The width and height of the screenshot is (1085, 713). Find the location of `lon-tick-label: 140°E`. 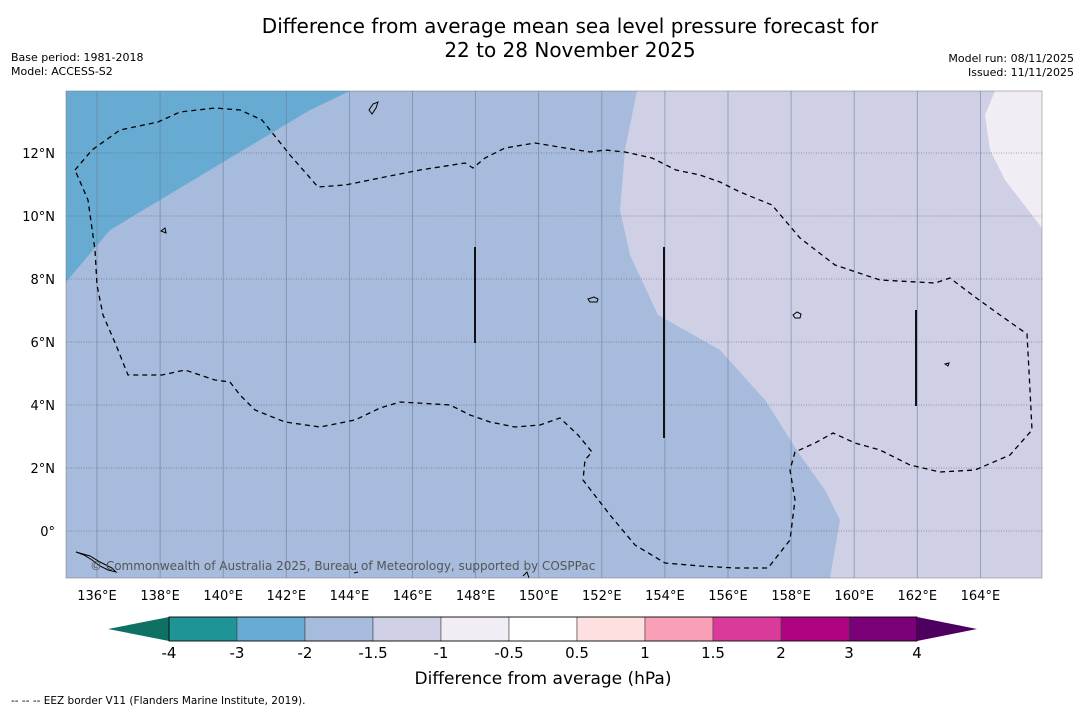

lon-tick-label: 140°E is located at coordinates (223, 596).